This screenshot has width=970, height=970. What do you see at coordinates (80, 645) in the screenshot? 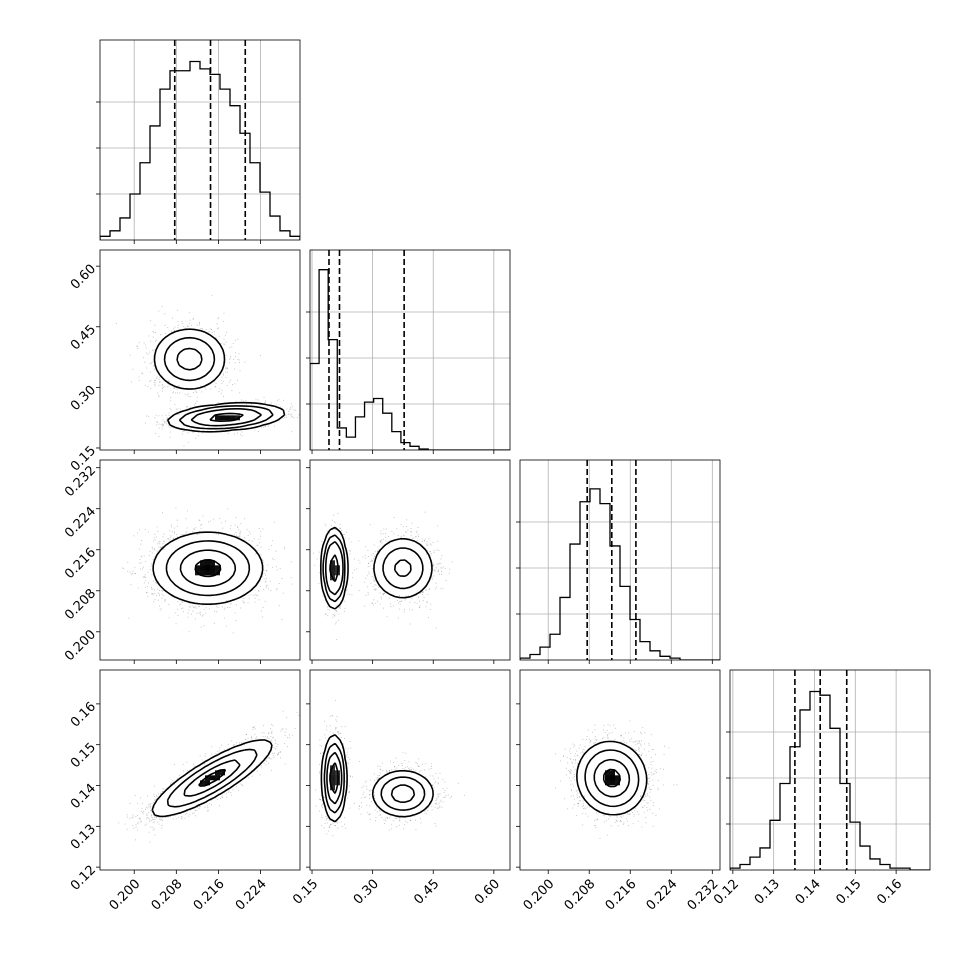
I see `y-tick-label: 0.200` at bounding box center [80, 645].